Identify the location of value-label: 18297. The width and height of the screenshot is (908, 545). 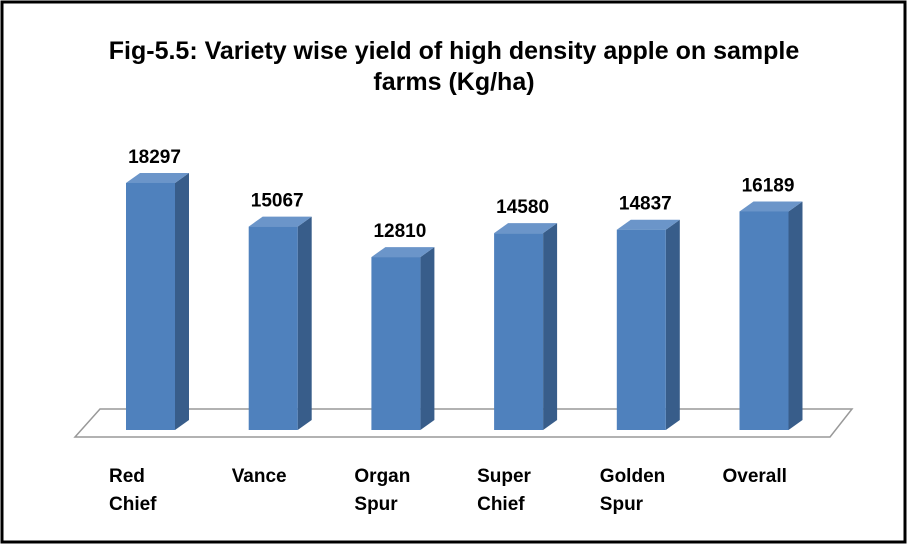
(154, 157).